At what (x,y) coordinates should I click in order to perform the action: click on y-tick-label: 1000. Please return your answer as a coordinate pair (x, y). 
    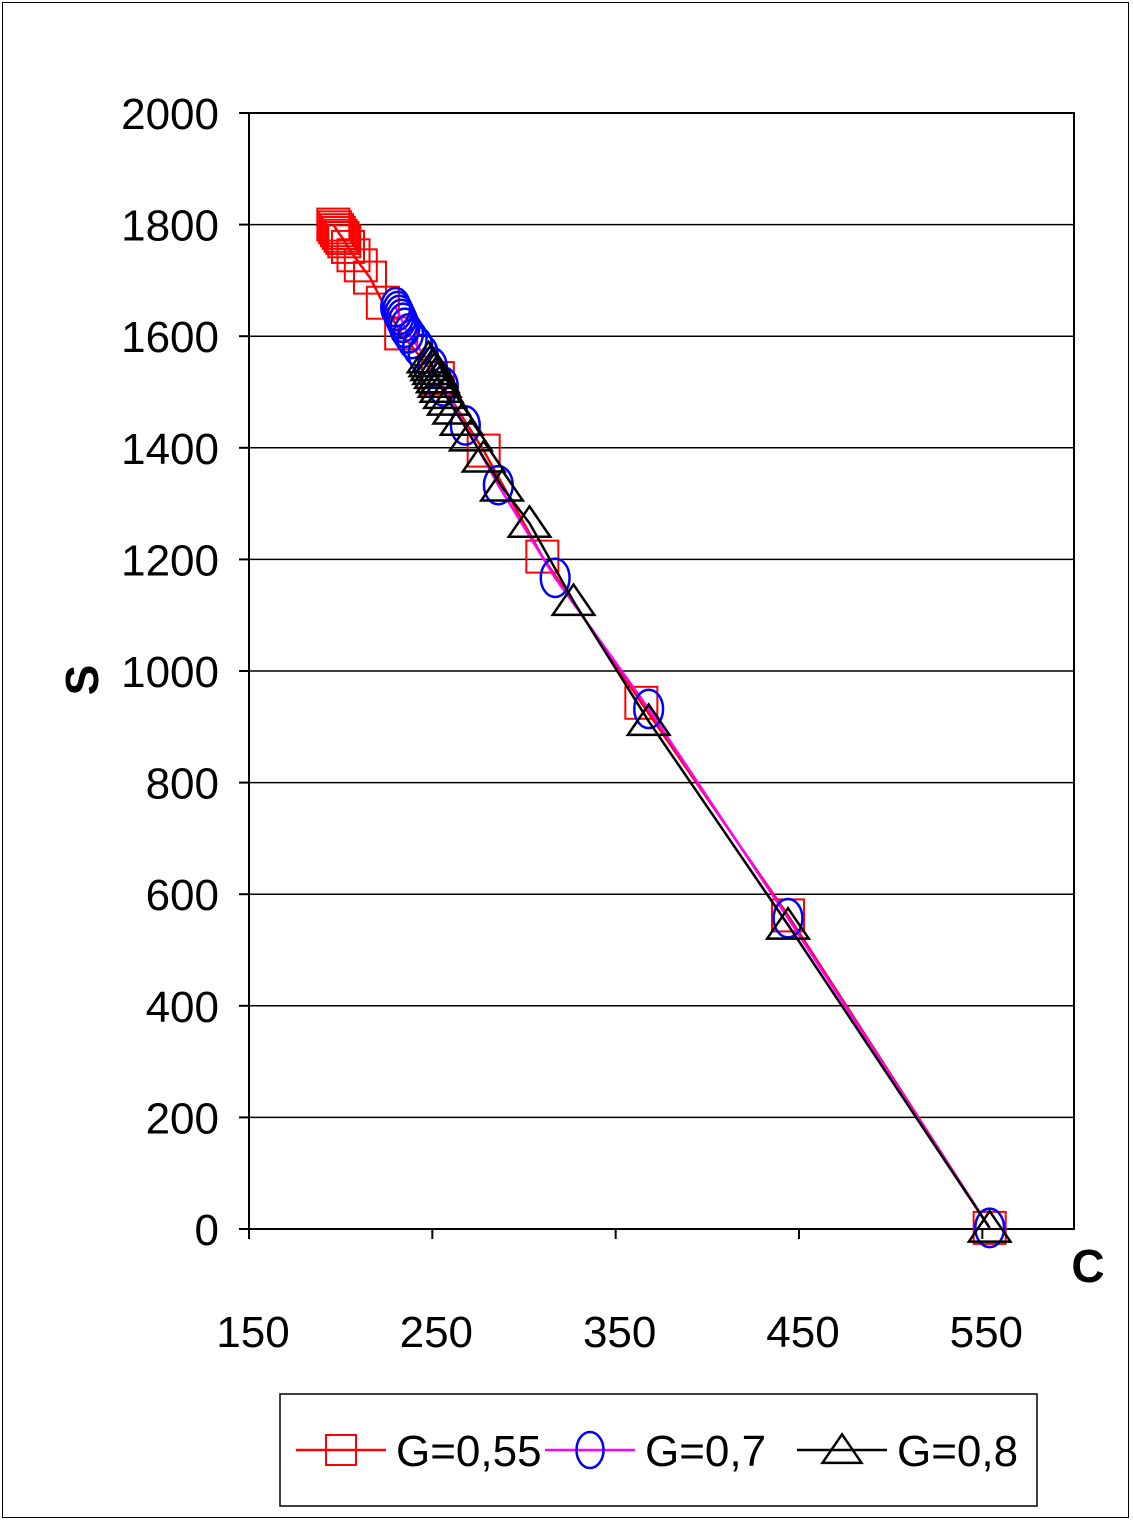
    Looking at the image, I should click on (170, 672).